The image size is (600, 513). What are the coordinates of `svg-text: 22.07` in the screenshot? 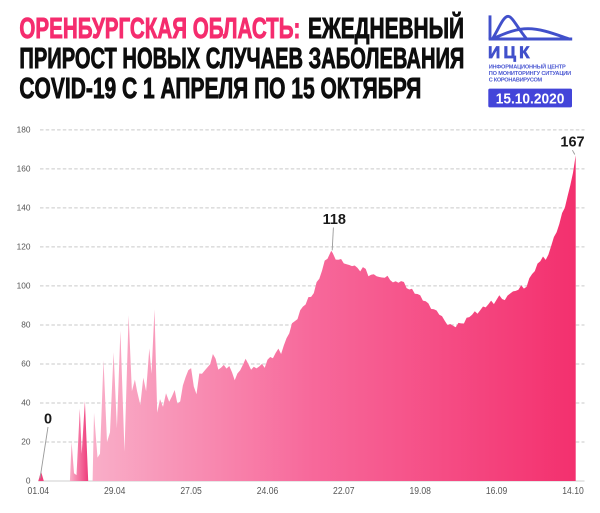 It's located at (344, 491).